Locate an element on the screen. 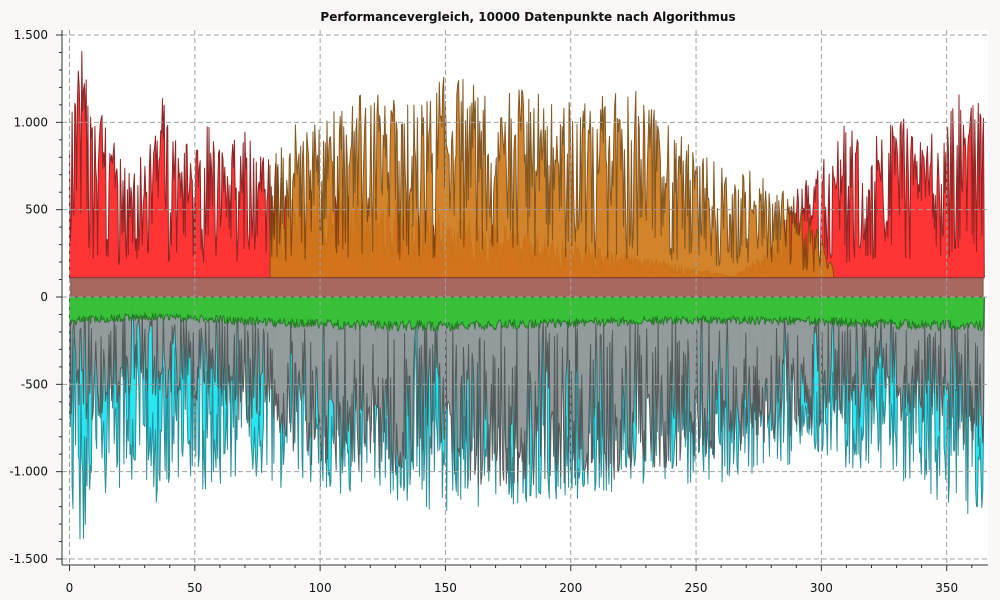 The height and width of the screenshot is (600, 1000). y-tick-label: -1.000 is located at coordinates (28, 472).